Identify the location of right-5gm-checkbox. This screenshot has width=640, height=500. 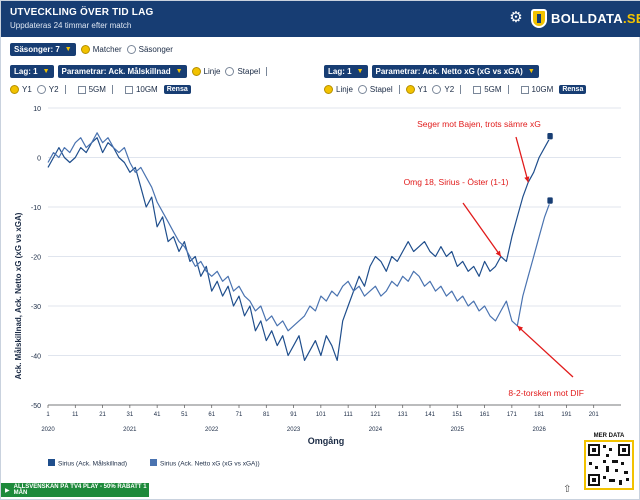
(477, 89).